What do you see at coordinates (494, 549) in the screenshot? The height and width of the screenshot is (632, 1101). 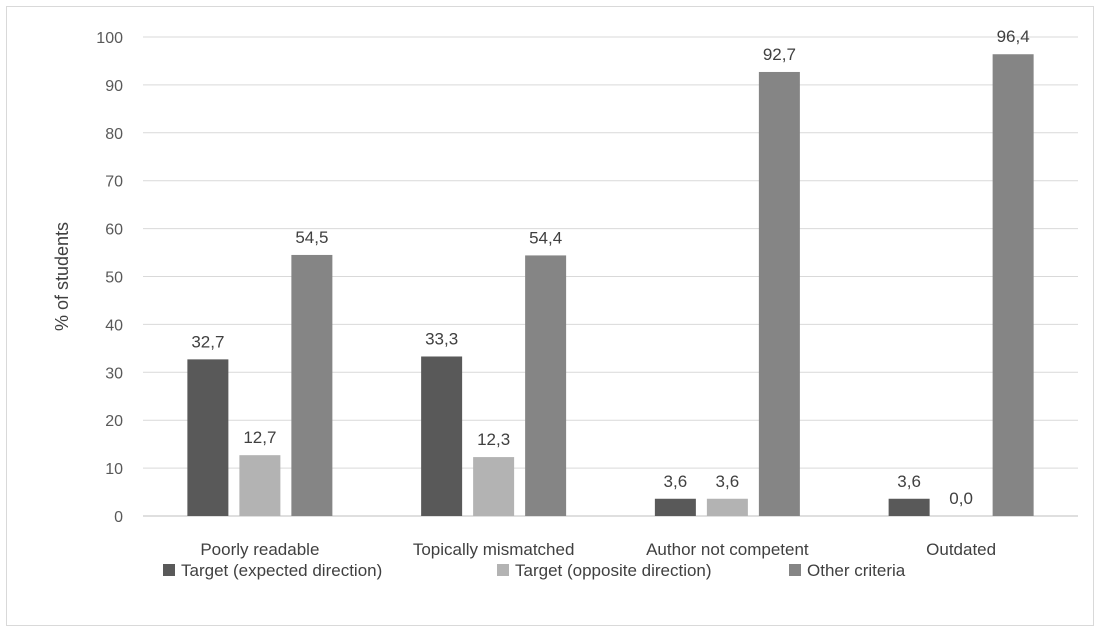 I see `x-tick-label: Topically mismatched` at bounding box center [494, 549].